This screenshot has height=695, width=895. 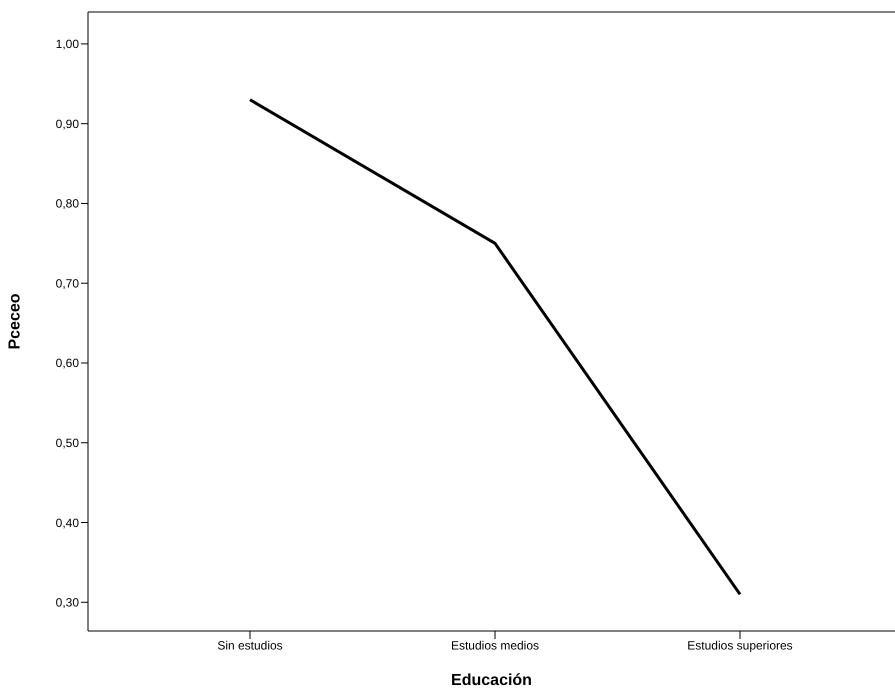 I want to click on y-tick-label: 0,90, so click(x=68, y=123).